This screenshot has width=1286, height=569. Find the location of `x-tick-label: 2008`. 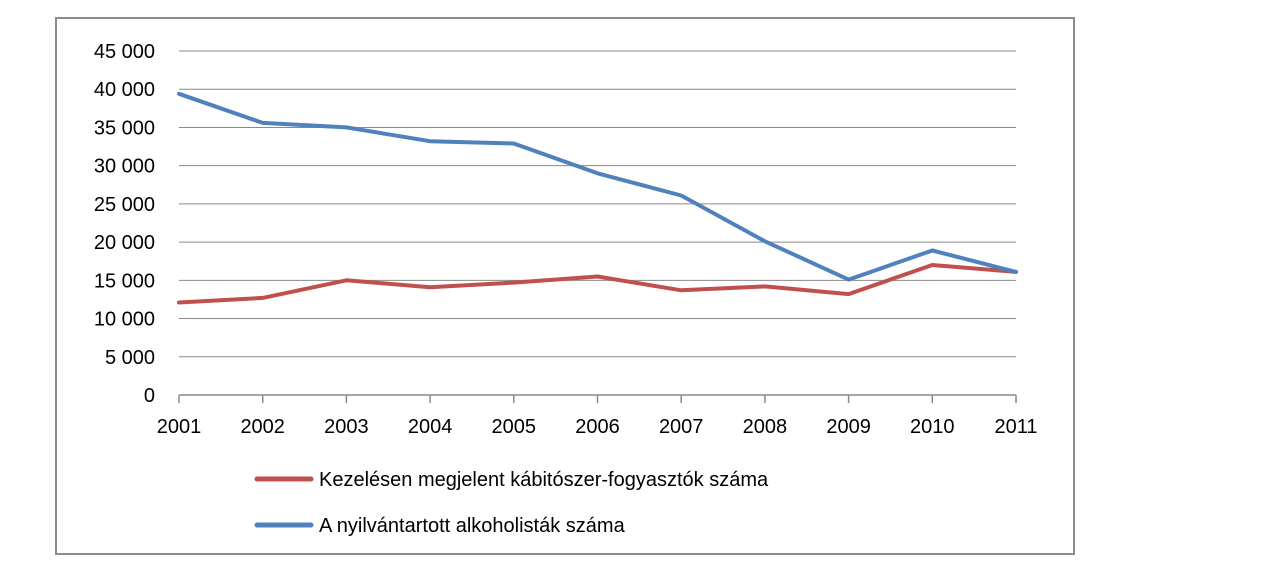

x-tick-label: 2008 is located at coordinates (765, 427).